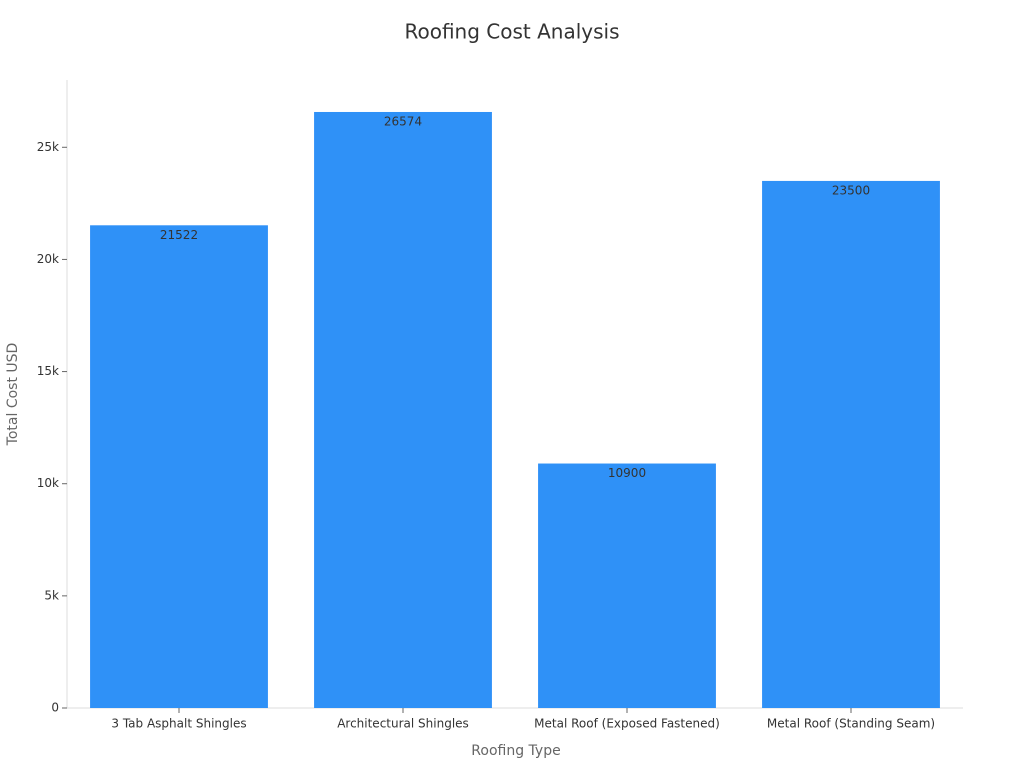 The height and width of the screenshot is (768, 1024). What do you see at coordinates (13, 395) in the screenshot?
I see `y-axis-title: Total Cost USD` at bounding box center [13, 395].